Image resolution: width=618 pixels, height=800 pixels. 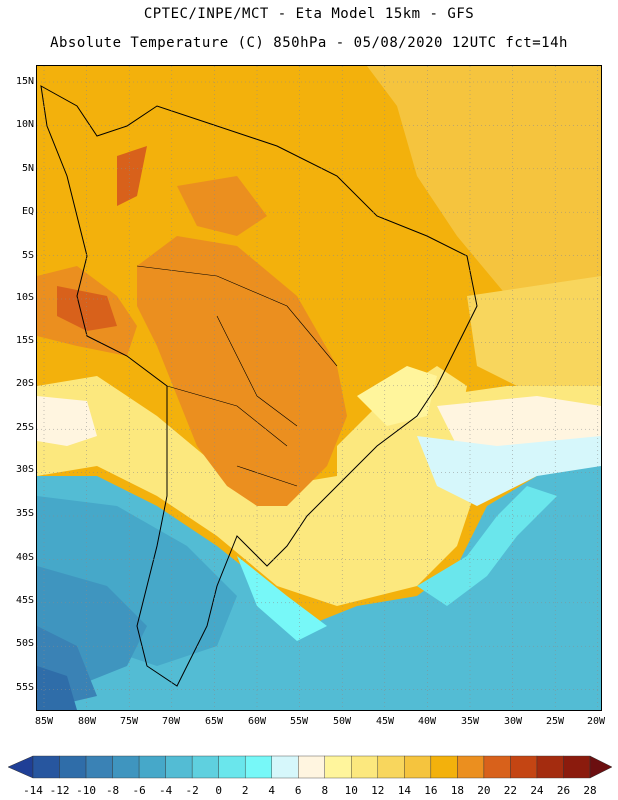 What do you see at coordinates (590, 790) in the screenshot?
I see `colorbar-label: 28` at bounding box center [590, 790].